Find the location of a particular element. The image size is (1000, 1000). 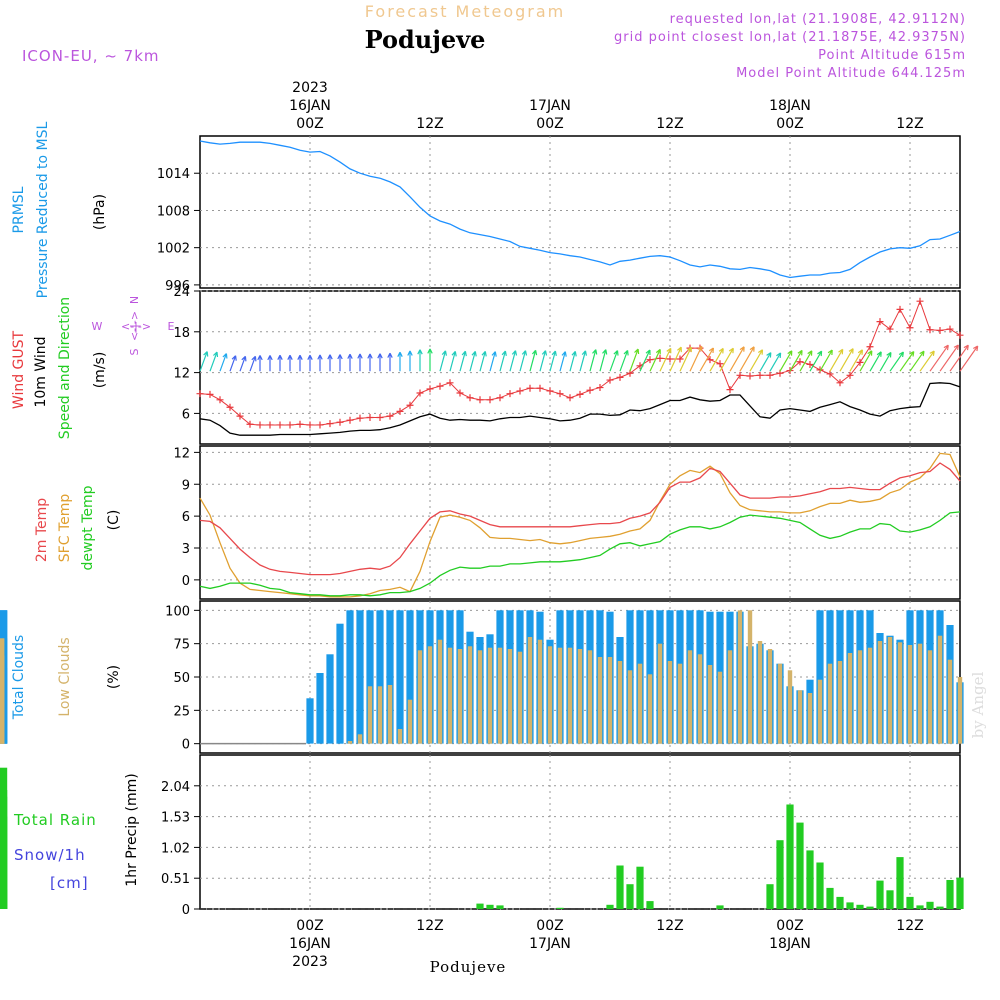

cloud-unit: (%) is located at coordinates (114, 677).